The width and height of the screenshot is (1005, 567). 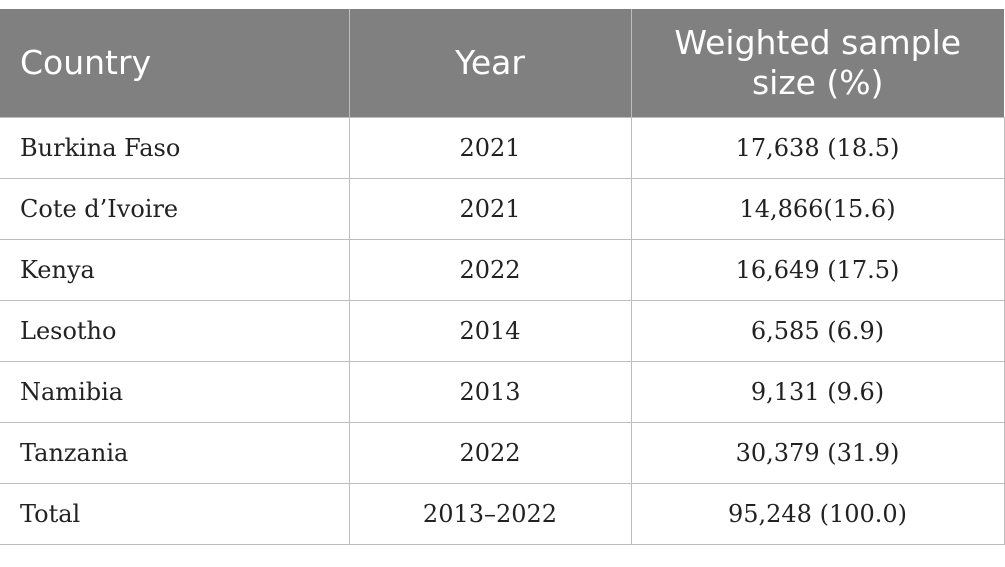 I want to click on table-row: Lesotho 2014 6,585 (6.9), so click(x=502, y=331).